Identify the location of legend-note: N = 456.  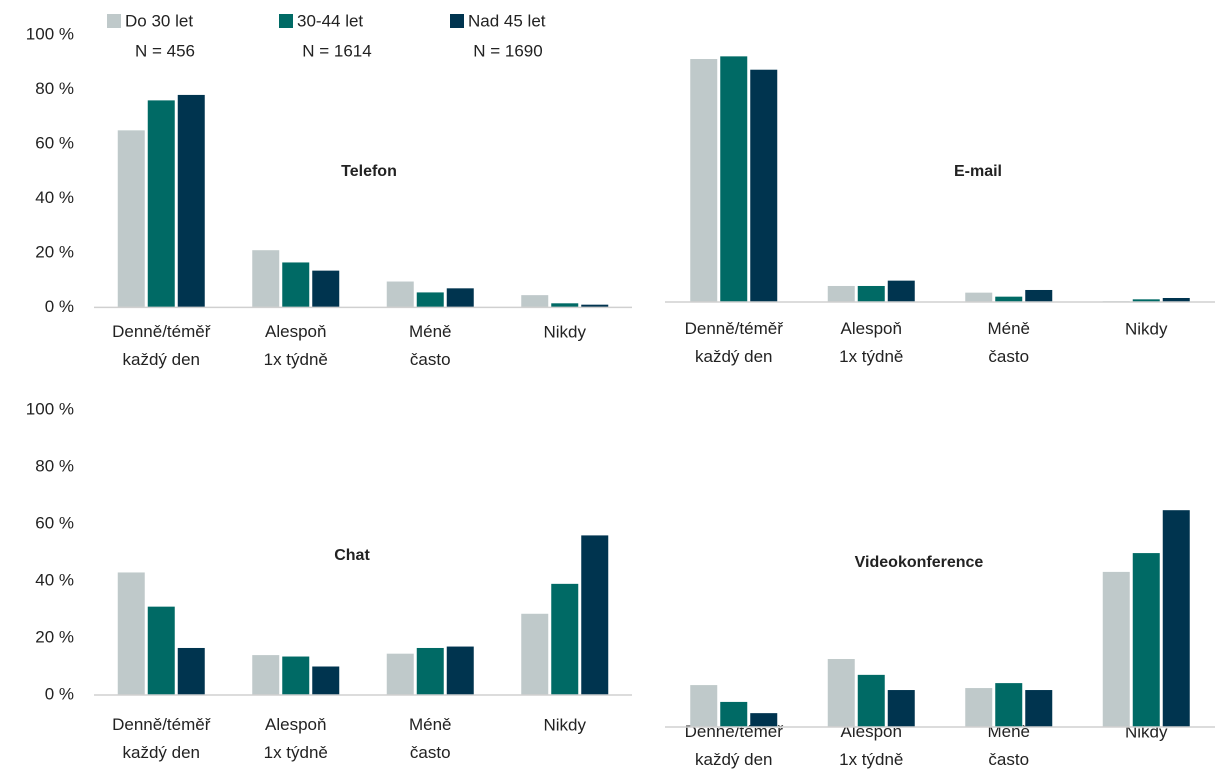
(165, 50).